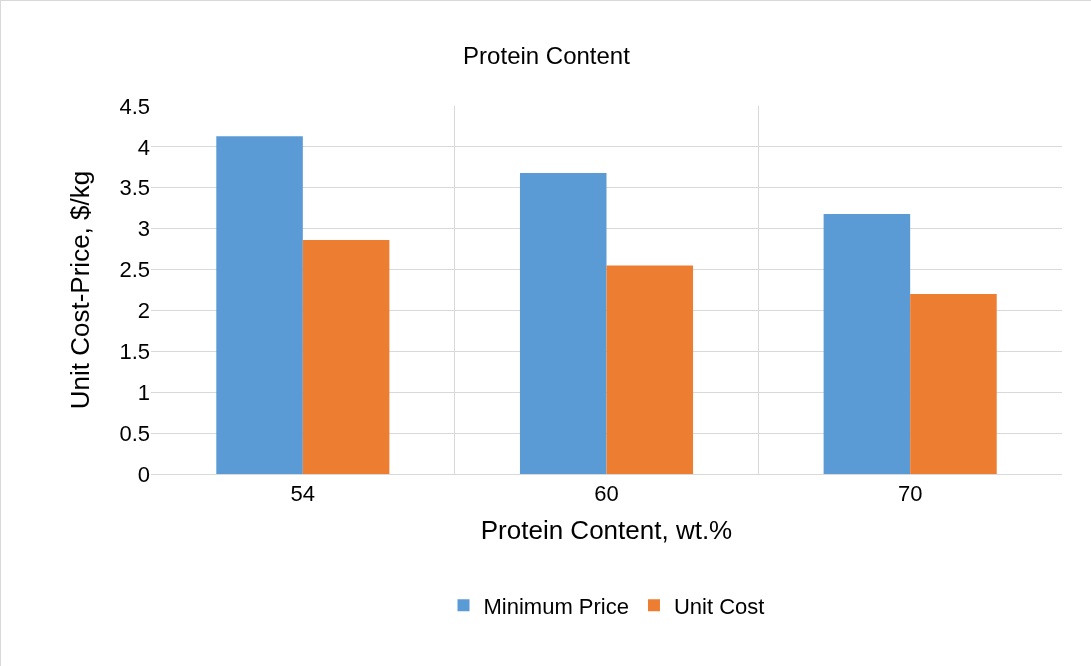  What do you see at coordinates (910, 494) in the screenshot?
I see `x-tick-label: 70` at bounding box center [910, 494].